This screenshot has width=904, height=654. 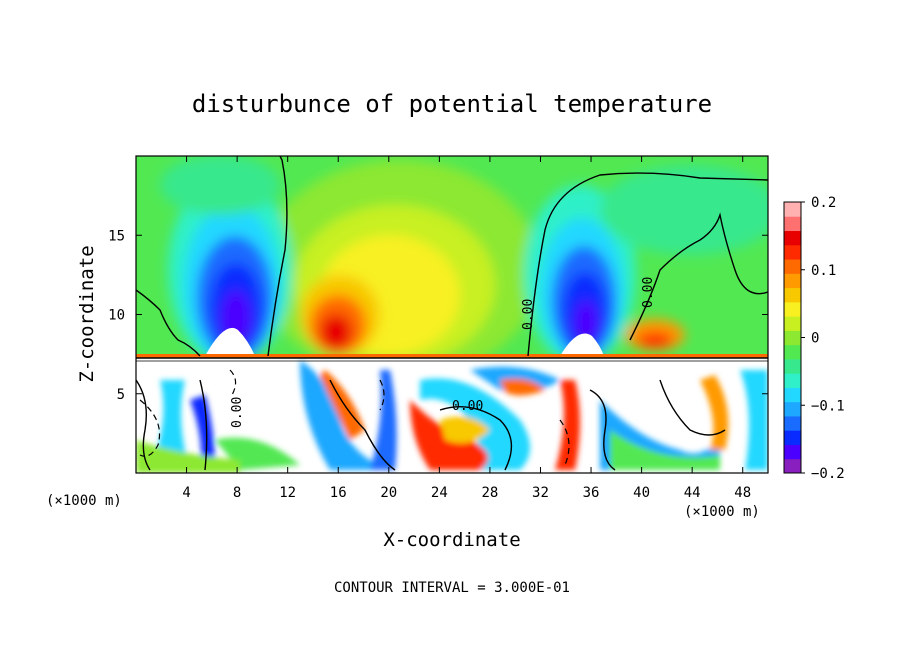 What do you see at coordinates (692, 493) in the screenshot?
I see `x-tick-label: 44` at bounding box center [692, 493].